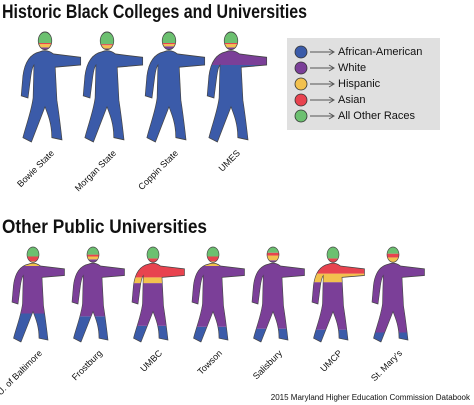 The height and width of the screenshot is (405, 474). I want to click on category-label: Coppin State, so click(158, 170).